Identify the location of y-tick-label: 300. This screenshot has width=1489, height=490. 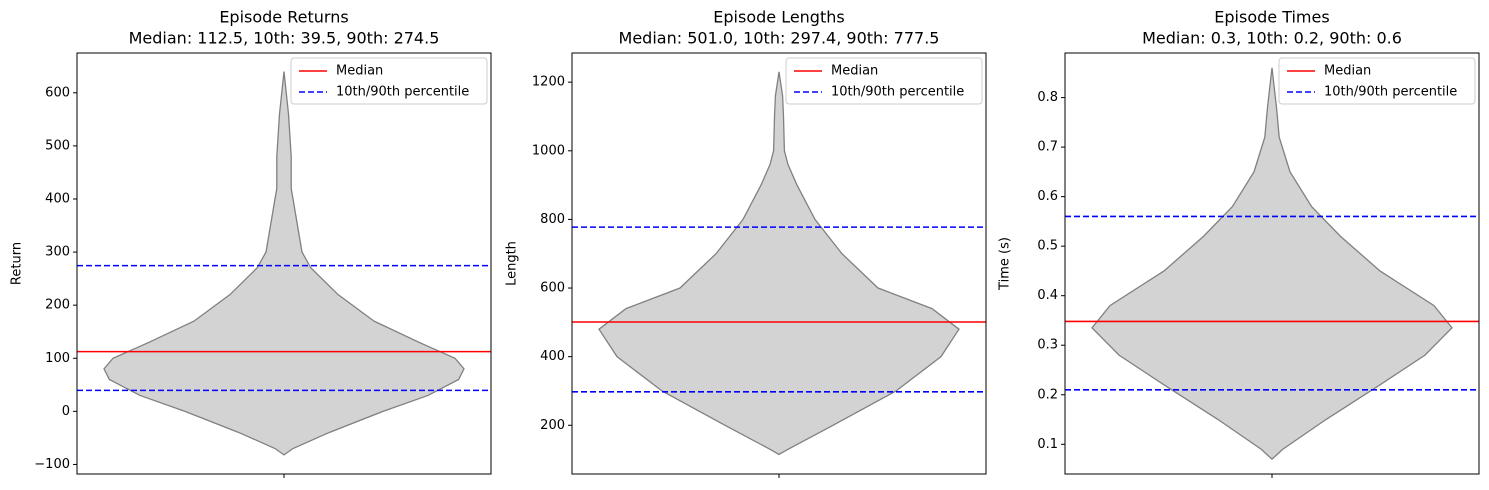
(57, 252).